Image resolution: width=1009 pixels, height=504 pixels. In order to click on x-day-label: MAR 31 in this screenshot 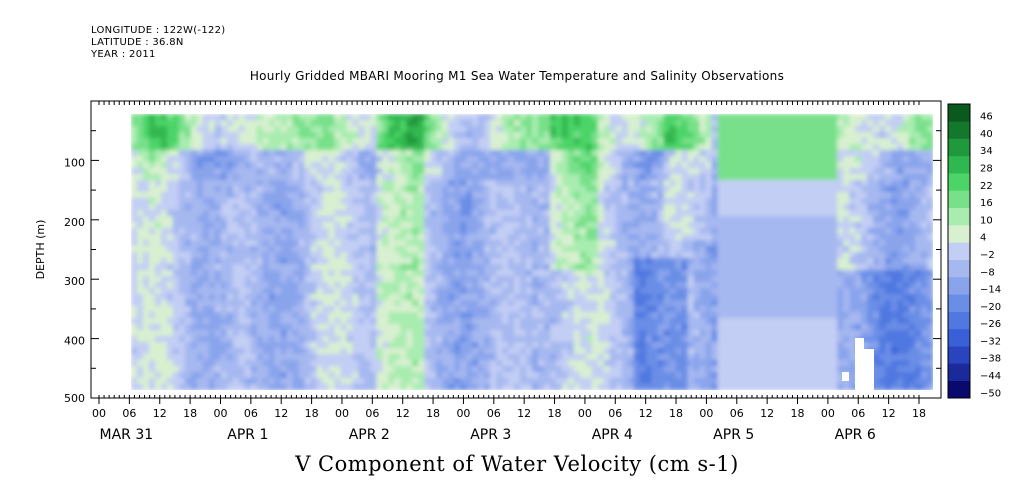, I will do `click(127, 435)`.